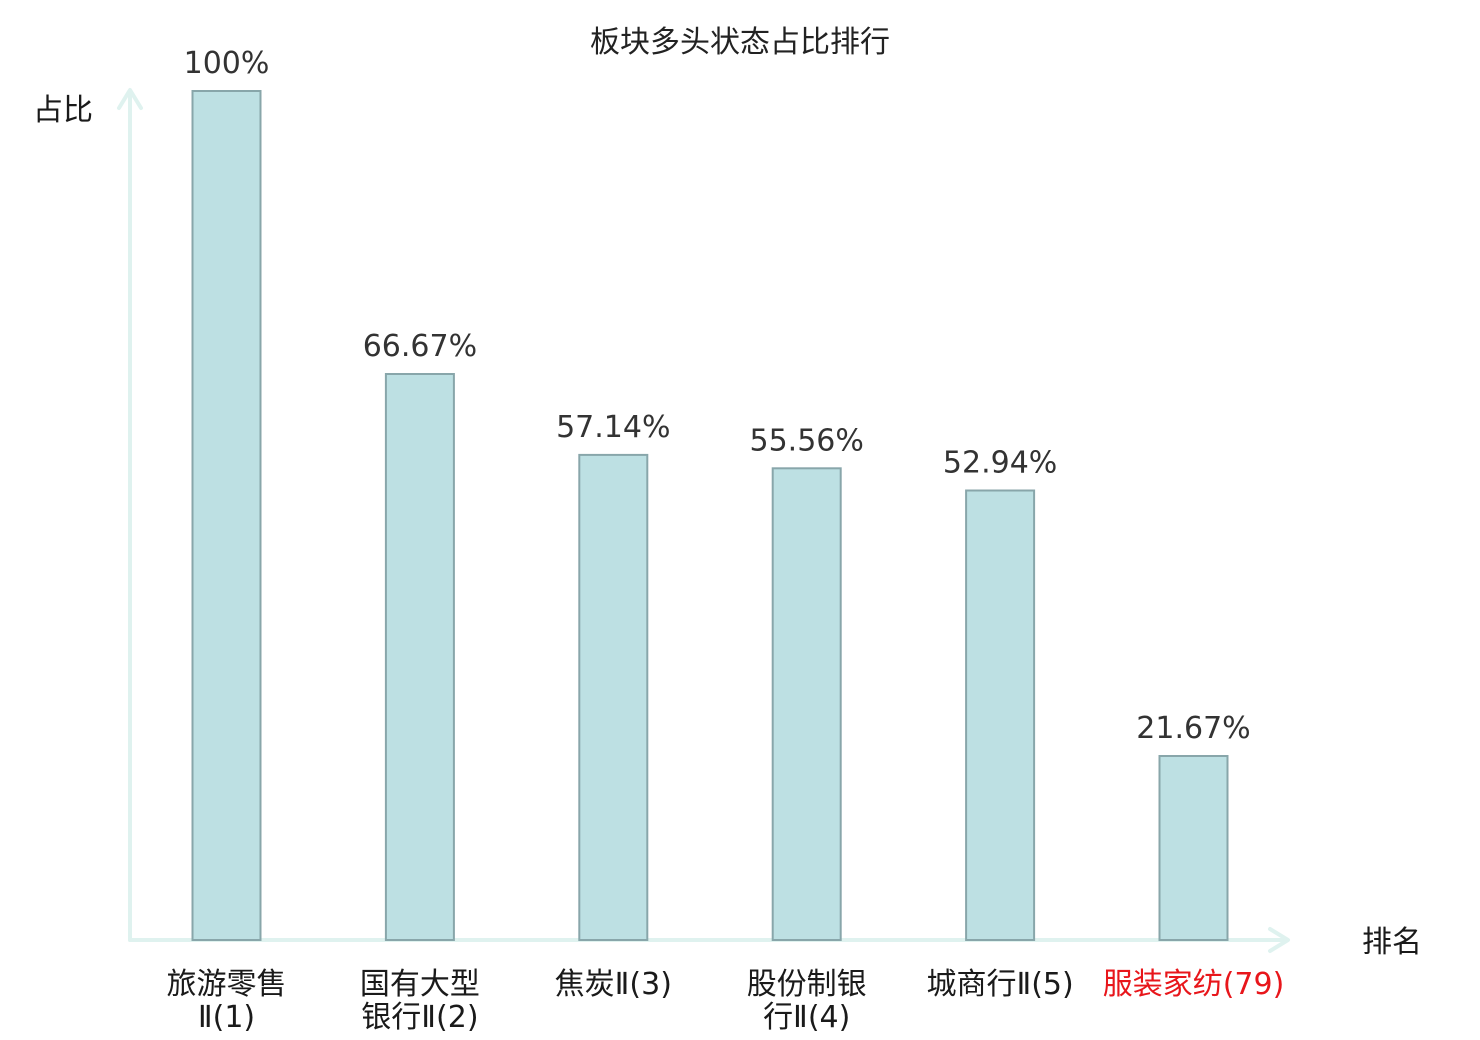 Image resolution: width=1480 pixels, height=1040 pixels. Describe the element at coordinates (226, 1017) in the screenshot. I see `category-label-line: Ⅱ(1)` at that location.